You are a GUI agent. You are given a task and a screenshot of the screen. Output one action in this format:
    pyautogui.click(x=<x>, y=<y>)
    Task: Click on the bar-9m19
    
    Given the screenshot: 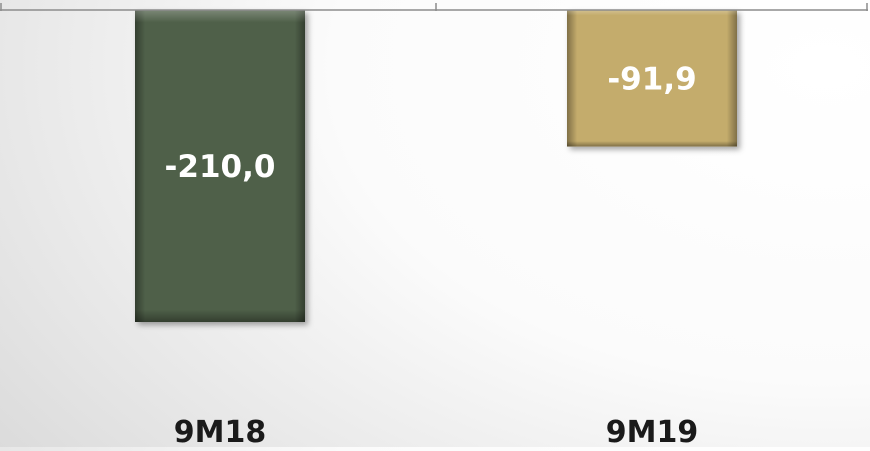 What is the action you would take?
    pyautogui.click(x=652, y=78)
    